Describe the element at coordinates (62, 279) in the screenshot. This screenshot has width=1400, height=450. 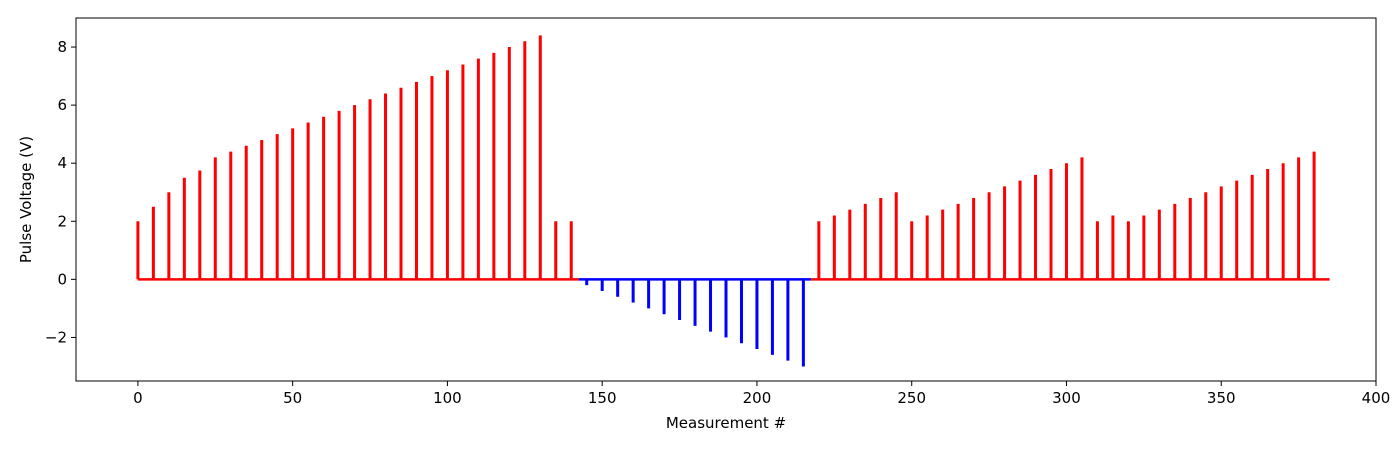
I see `y-tick-label: 0` at that location.